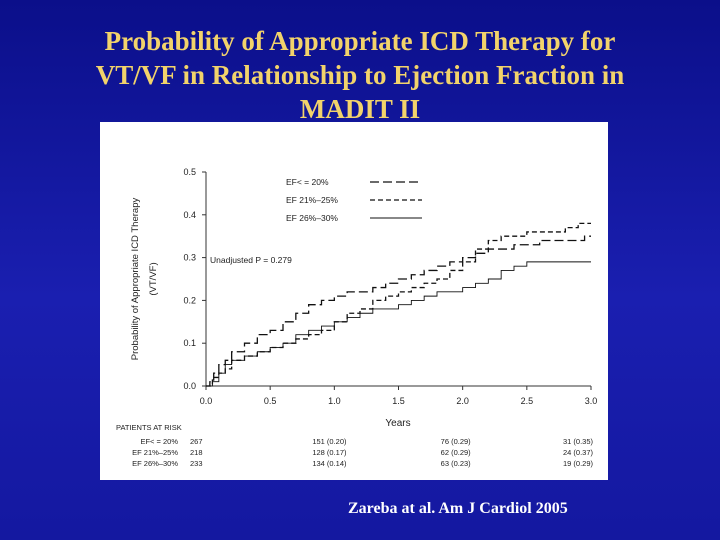 The image size is (720, 540). Describe the element at coordinates (456, 463) in the screenshot. I see `risk-cell: 63 (0.23)` at that location.